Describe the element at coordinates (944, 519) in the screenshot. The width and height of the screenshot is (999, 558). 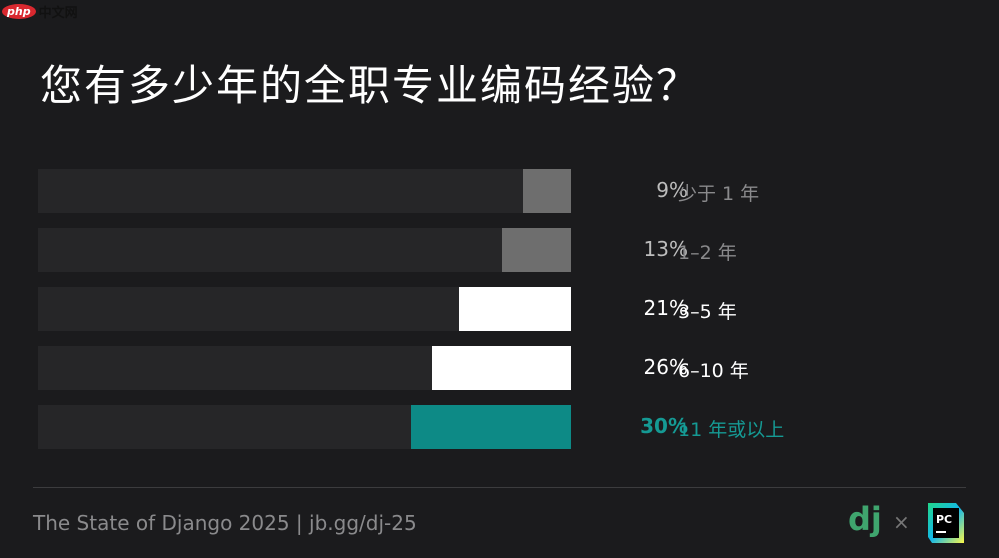
I see `svg-text: PC` at that location.